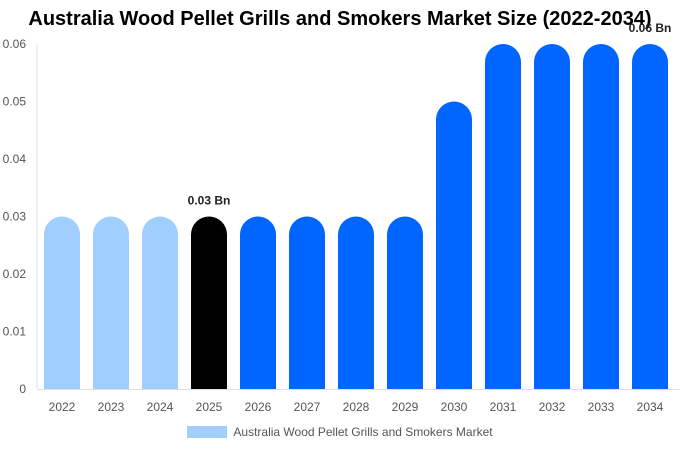  Describe the element at coordinates (15, 217) in the screenshot. I see `y-tick-label: 0.03` at that location.